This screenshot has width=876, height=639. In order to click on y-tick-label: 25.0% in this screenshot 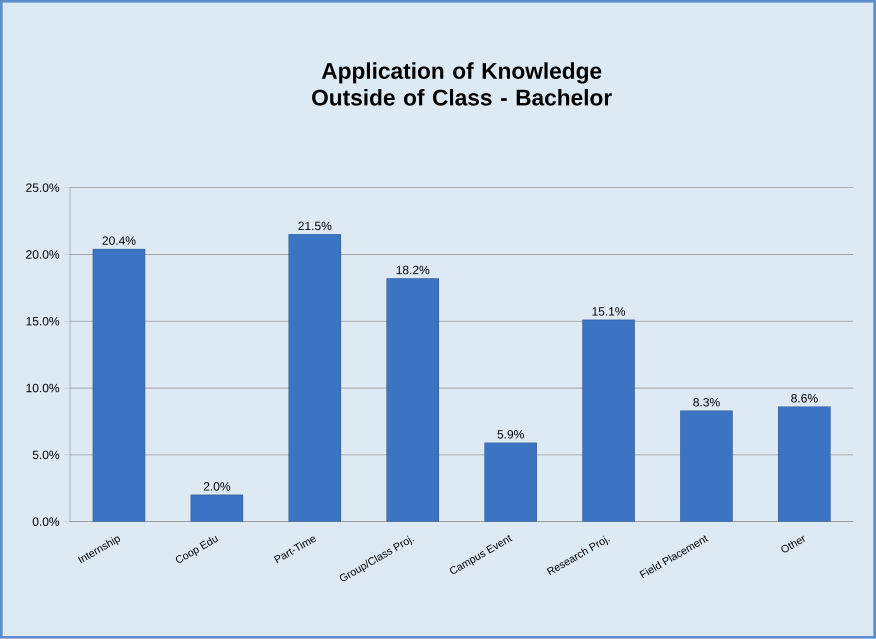, I will do `click(43, 188)`.